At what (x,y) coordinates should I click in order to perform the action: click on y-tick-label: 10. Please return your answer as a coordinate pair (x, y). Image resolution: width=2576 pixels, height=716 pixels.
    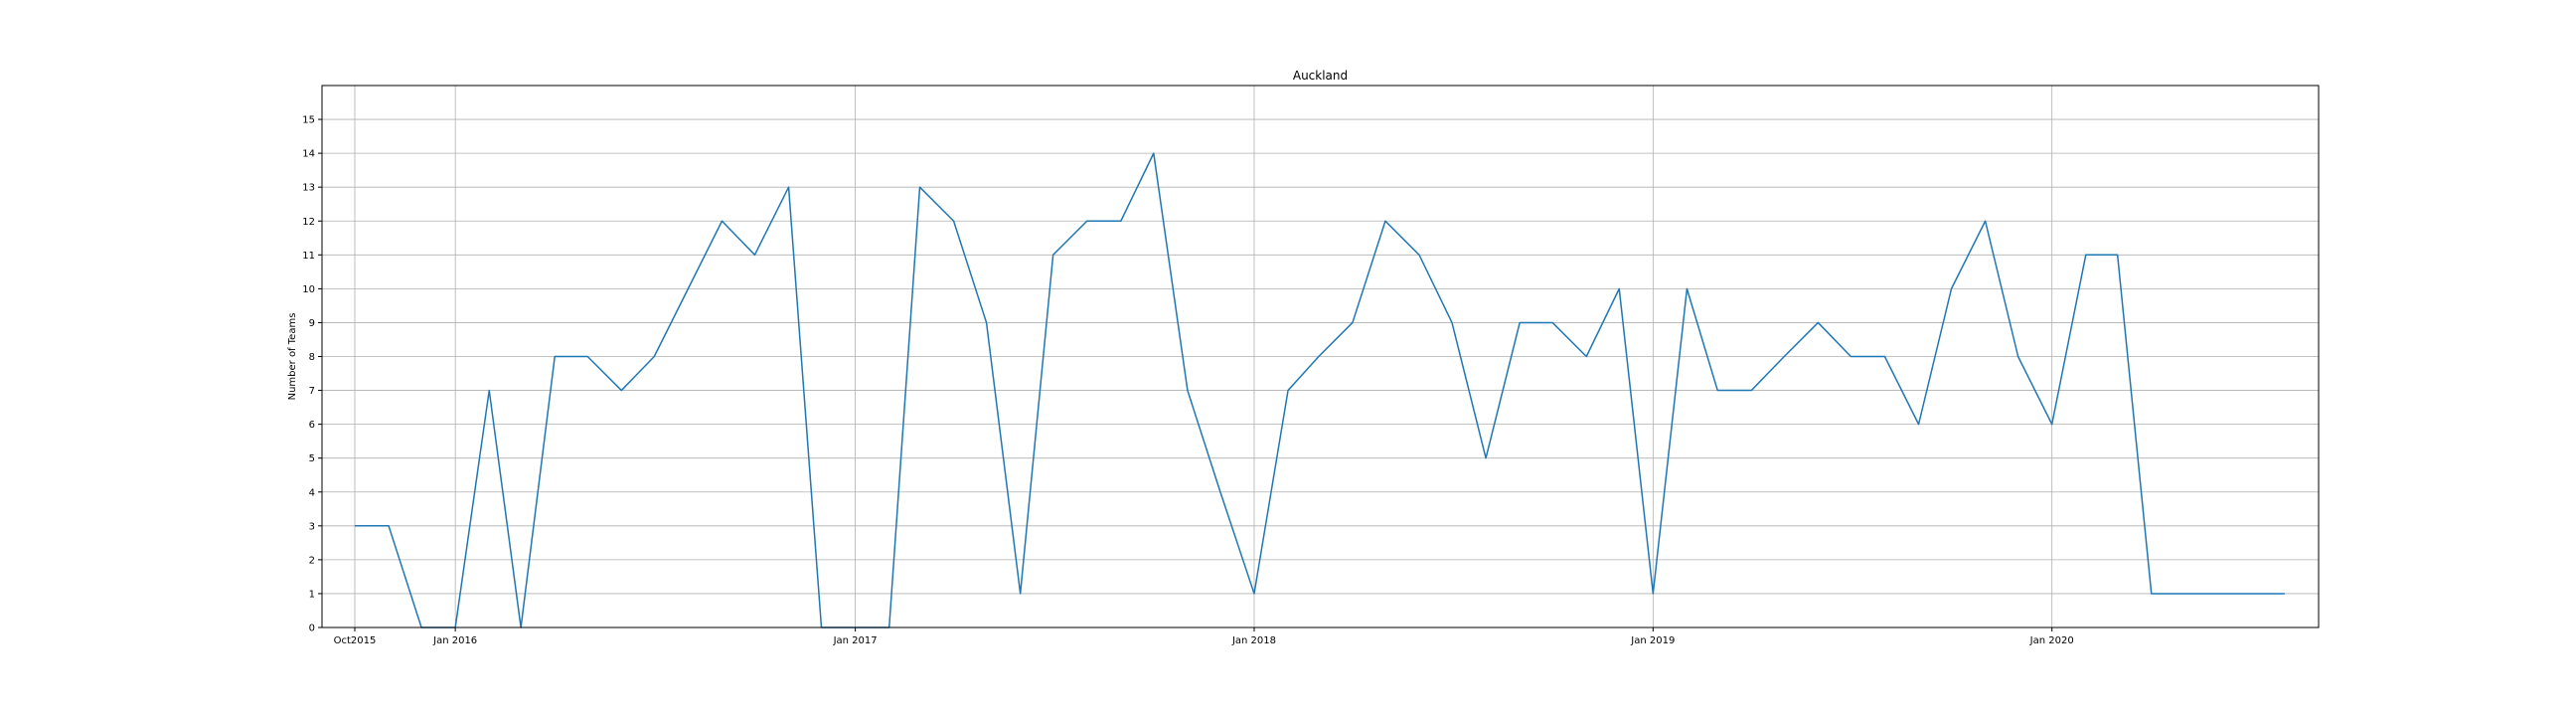
    Looking at the image, I should click on (308, 290).